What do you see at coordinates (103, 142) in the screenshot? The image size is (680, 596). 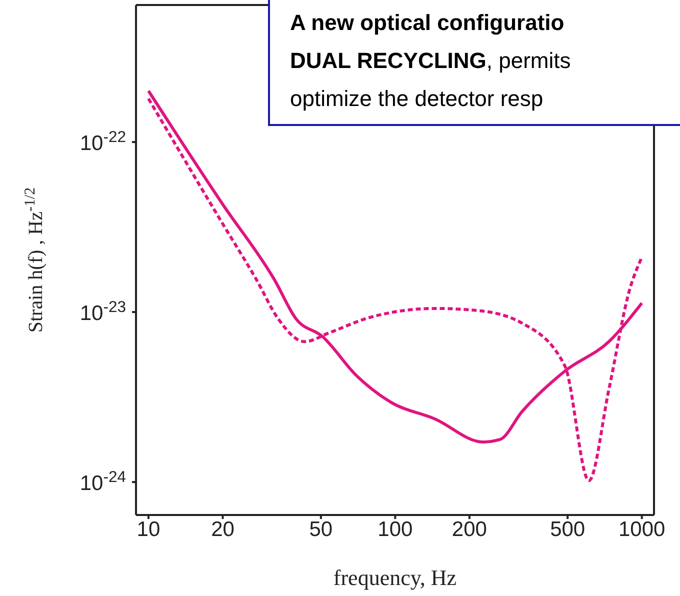 I see `y-tick-label: 10$^{-22}$` at bounding box center [103, 142].